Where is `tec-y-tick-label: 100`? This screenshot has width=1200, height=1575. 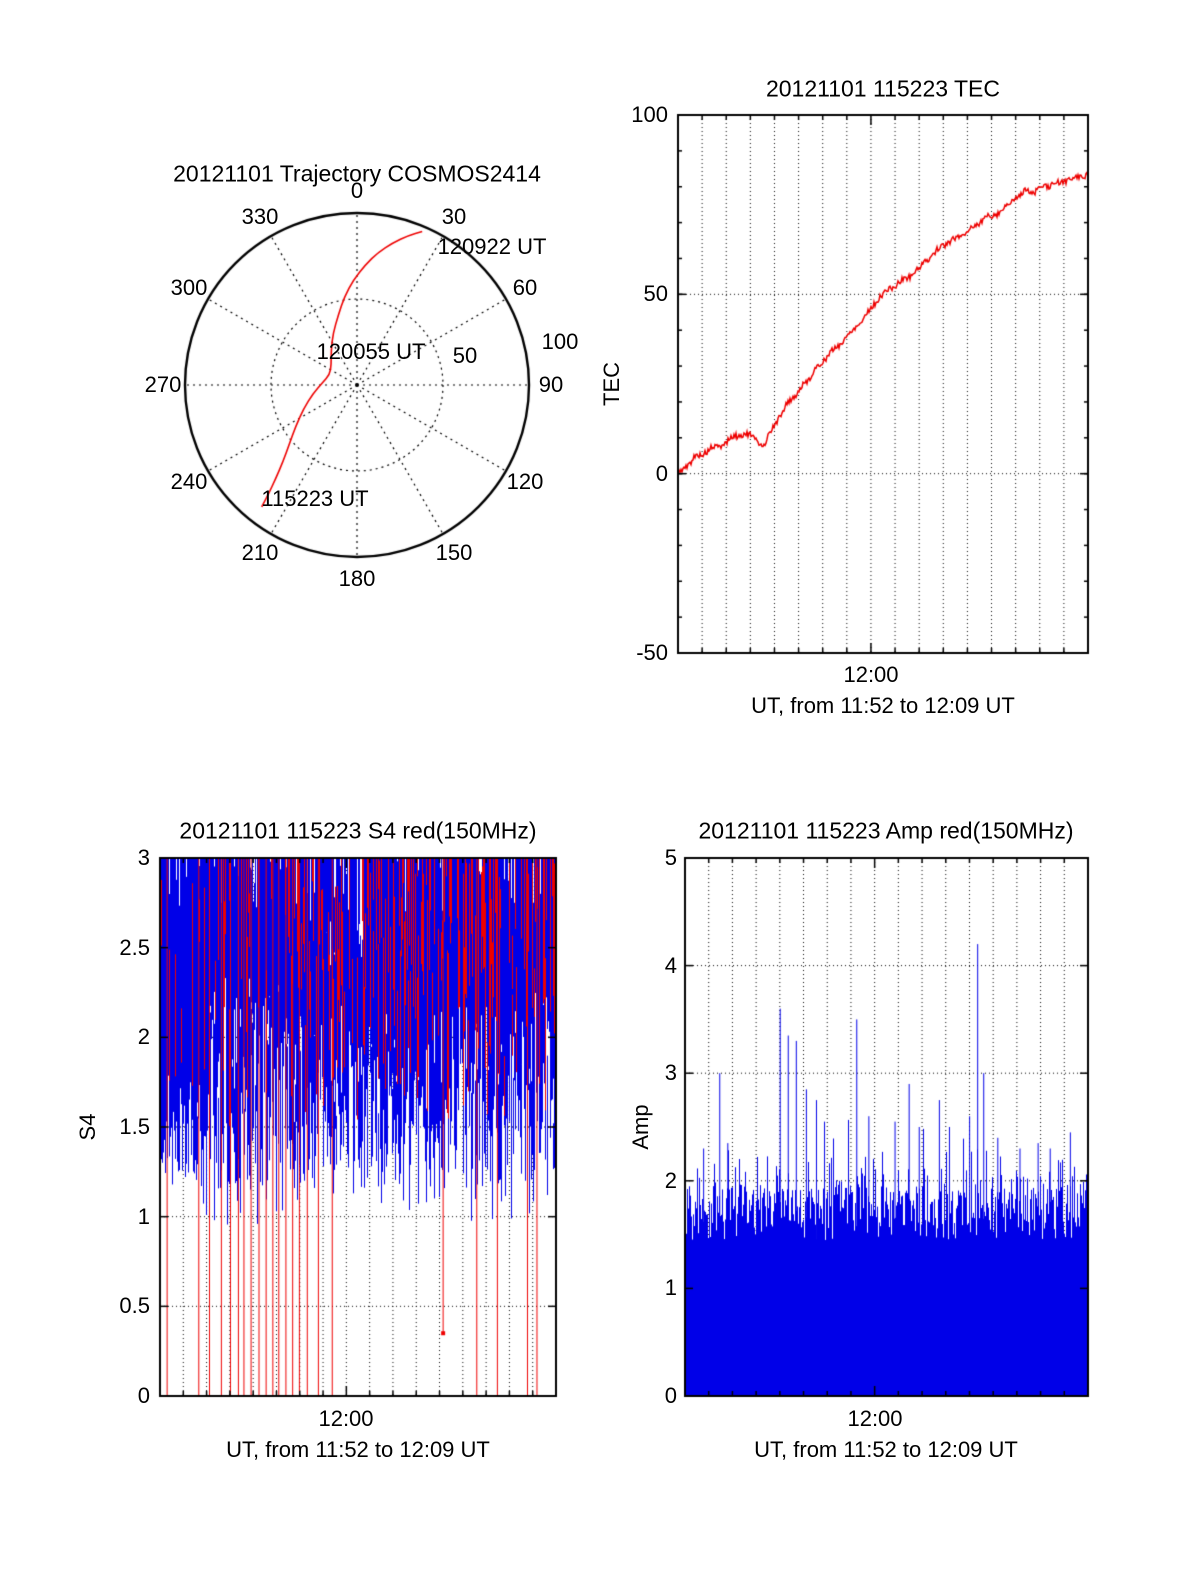
tec-y-tick-label: 100 is located at coordinates (649, 114).